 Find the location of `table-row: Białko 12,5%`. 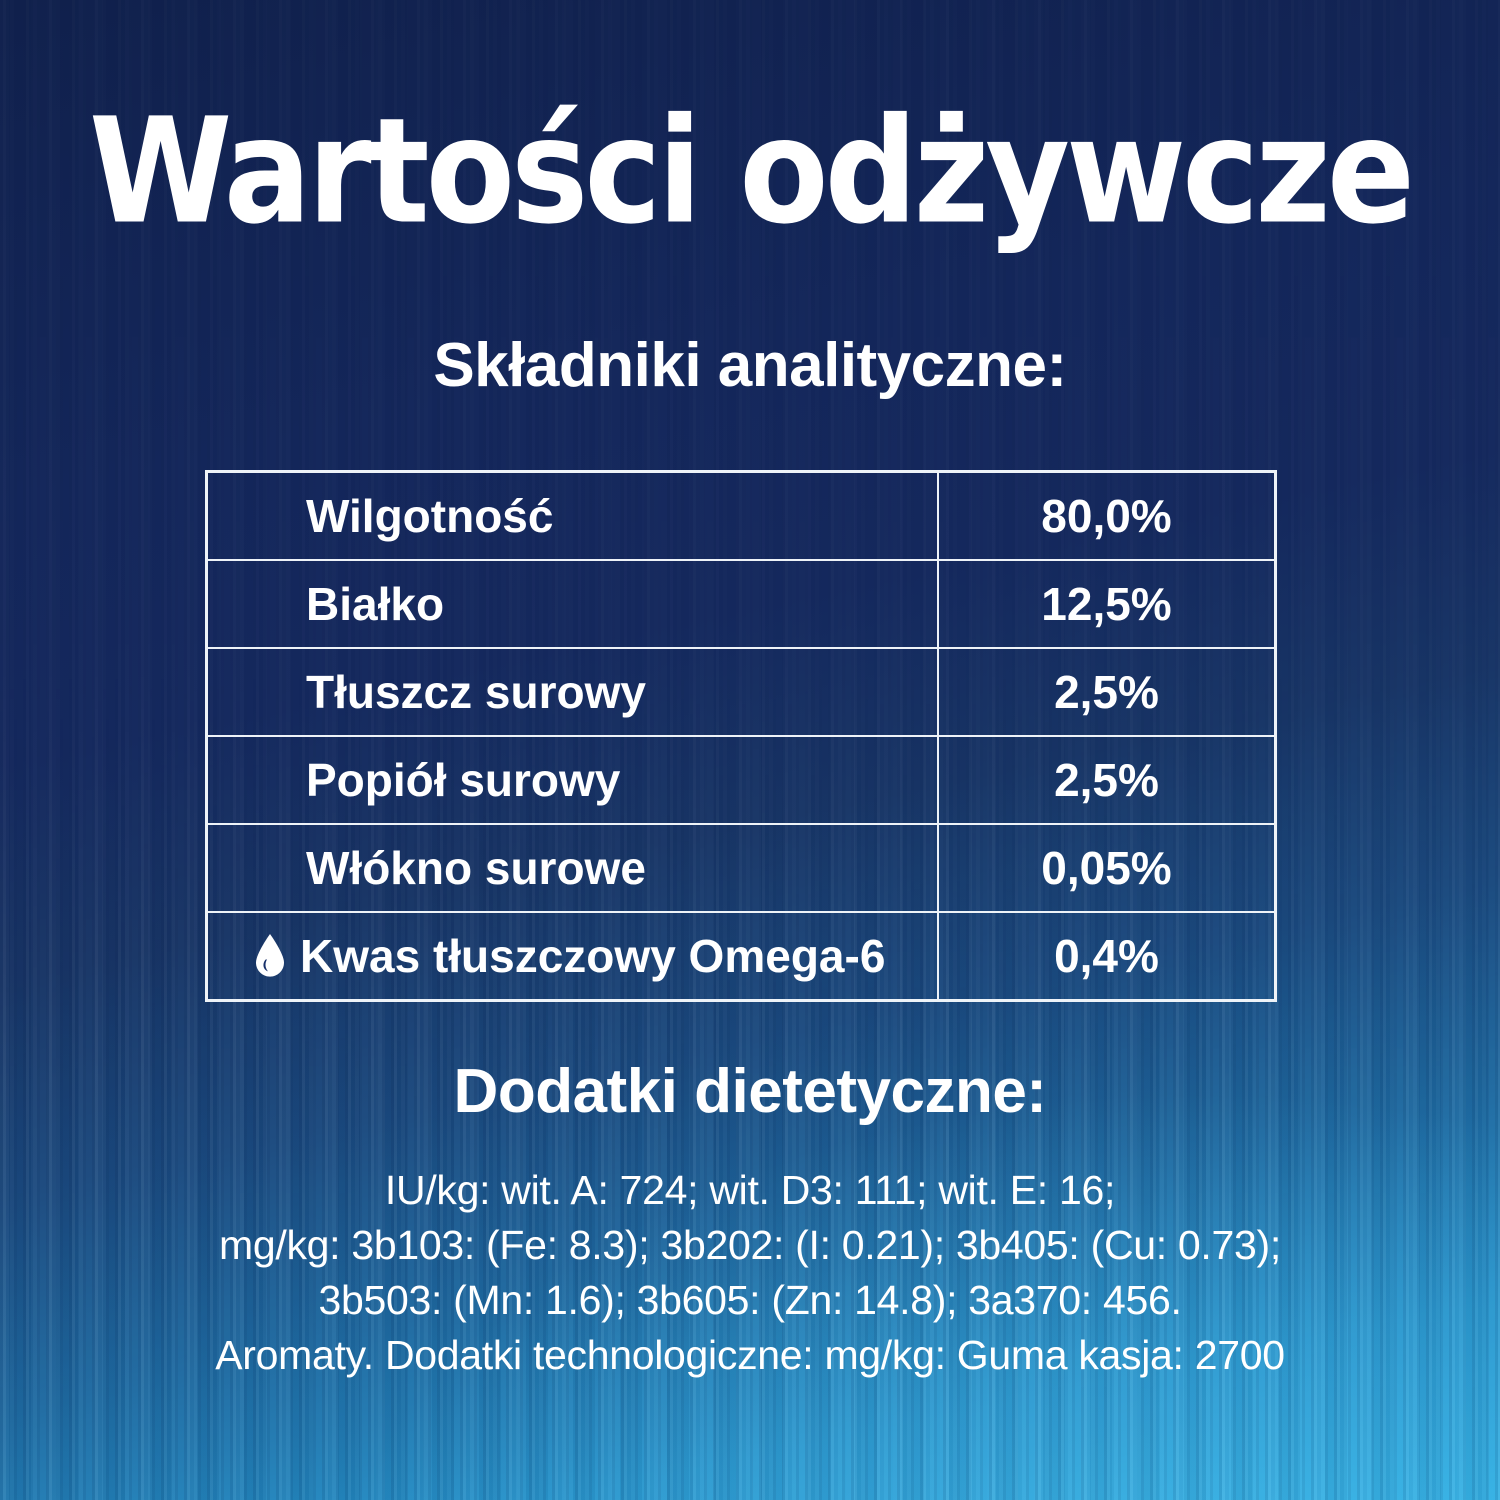

table-row: Białko 12,5% is located at coordinates (741, 604).